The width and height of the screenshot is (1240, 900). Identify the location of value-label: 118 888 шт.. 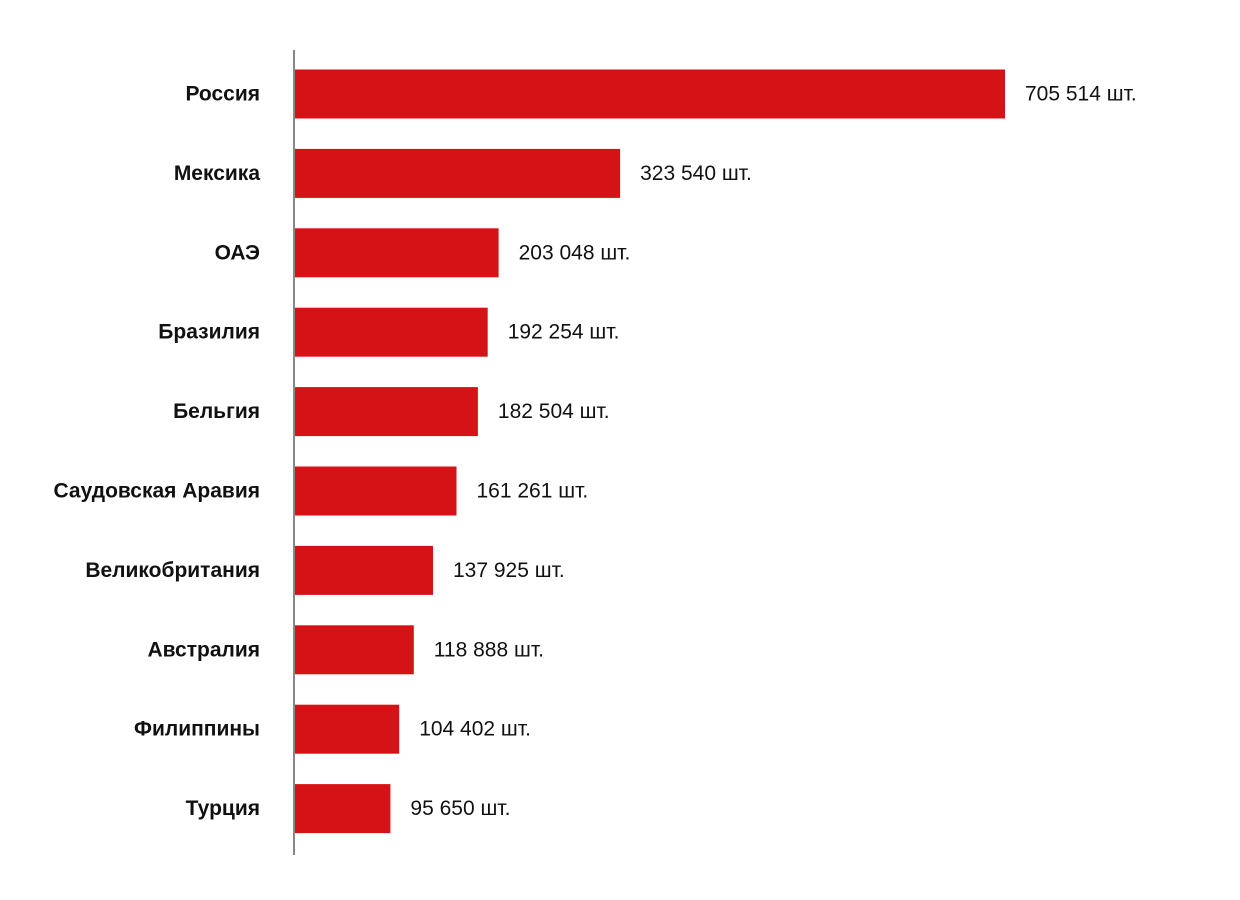
(489, 649).